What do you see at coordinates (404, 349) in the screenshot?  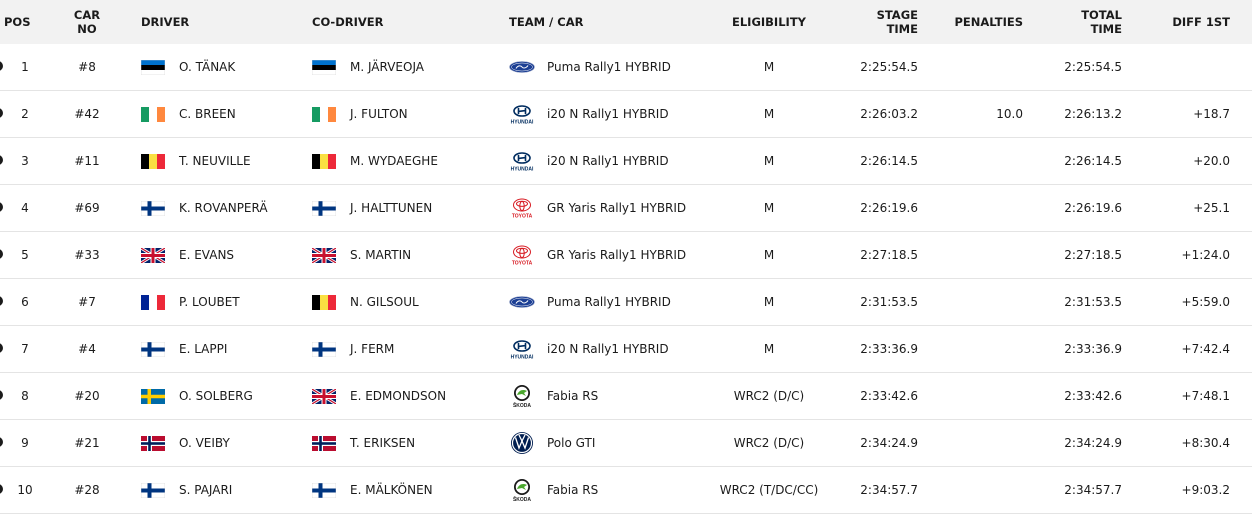 I see `co-driver-cell: J. FERM` at bounding box center [404, 349].